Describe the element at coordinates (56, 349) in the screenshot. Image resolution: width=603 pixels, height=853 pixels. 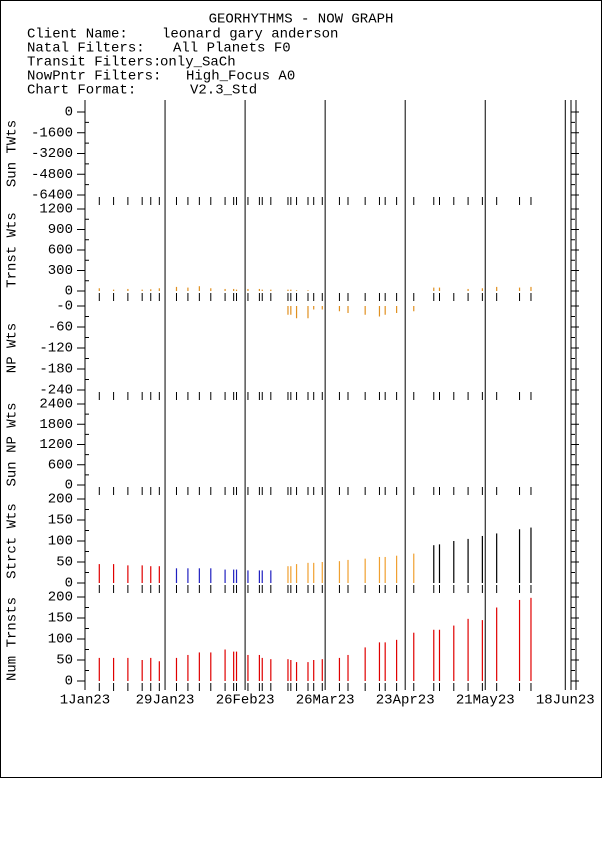
I see `y-tick-label: -120` at that location.